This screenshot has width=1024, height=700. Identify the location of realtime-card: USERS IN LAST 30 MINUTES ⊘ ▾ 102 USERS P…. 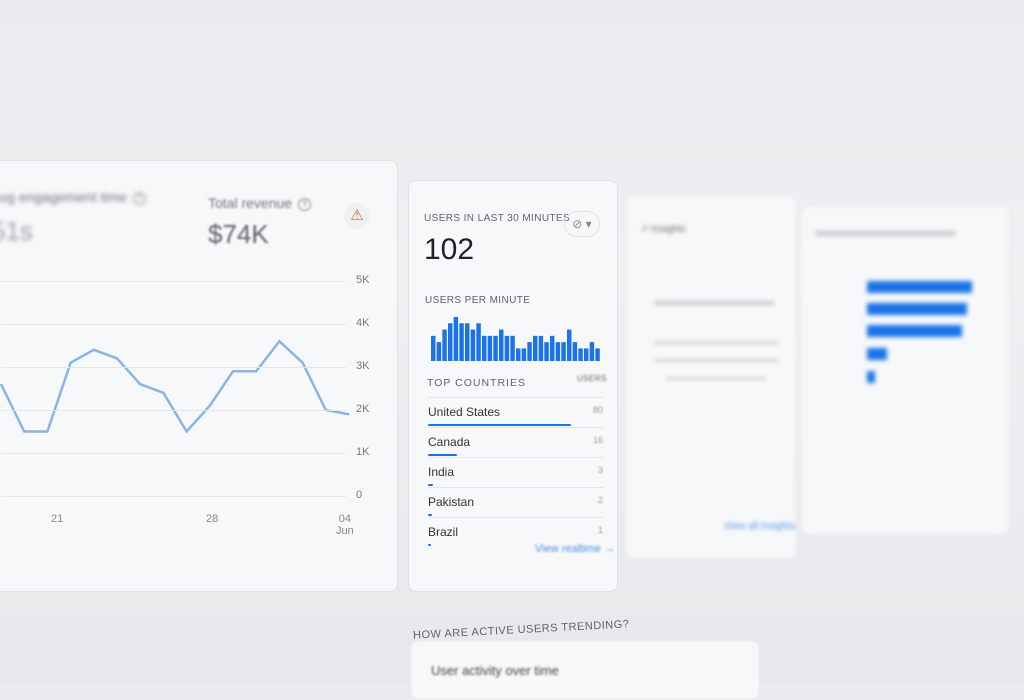
(513, 386).